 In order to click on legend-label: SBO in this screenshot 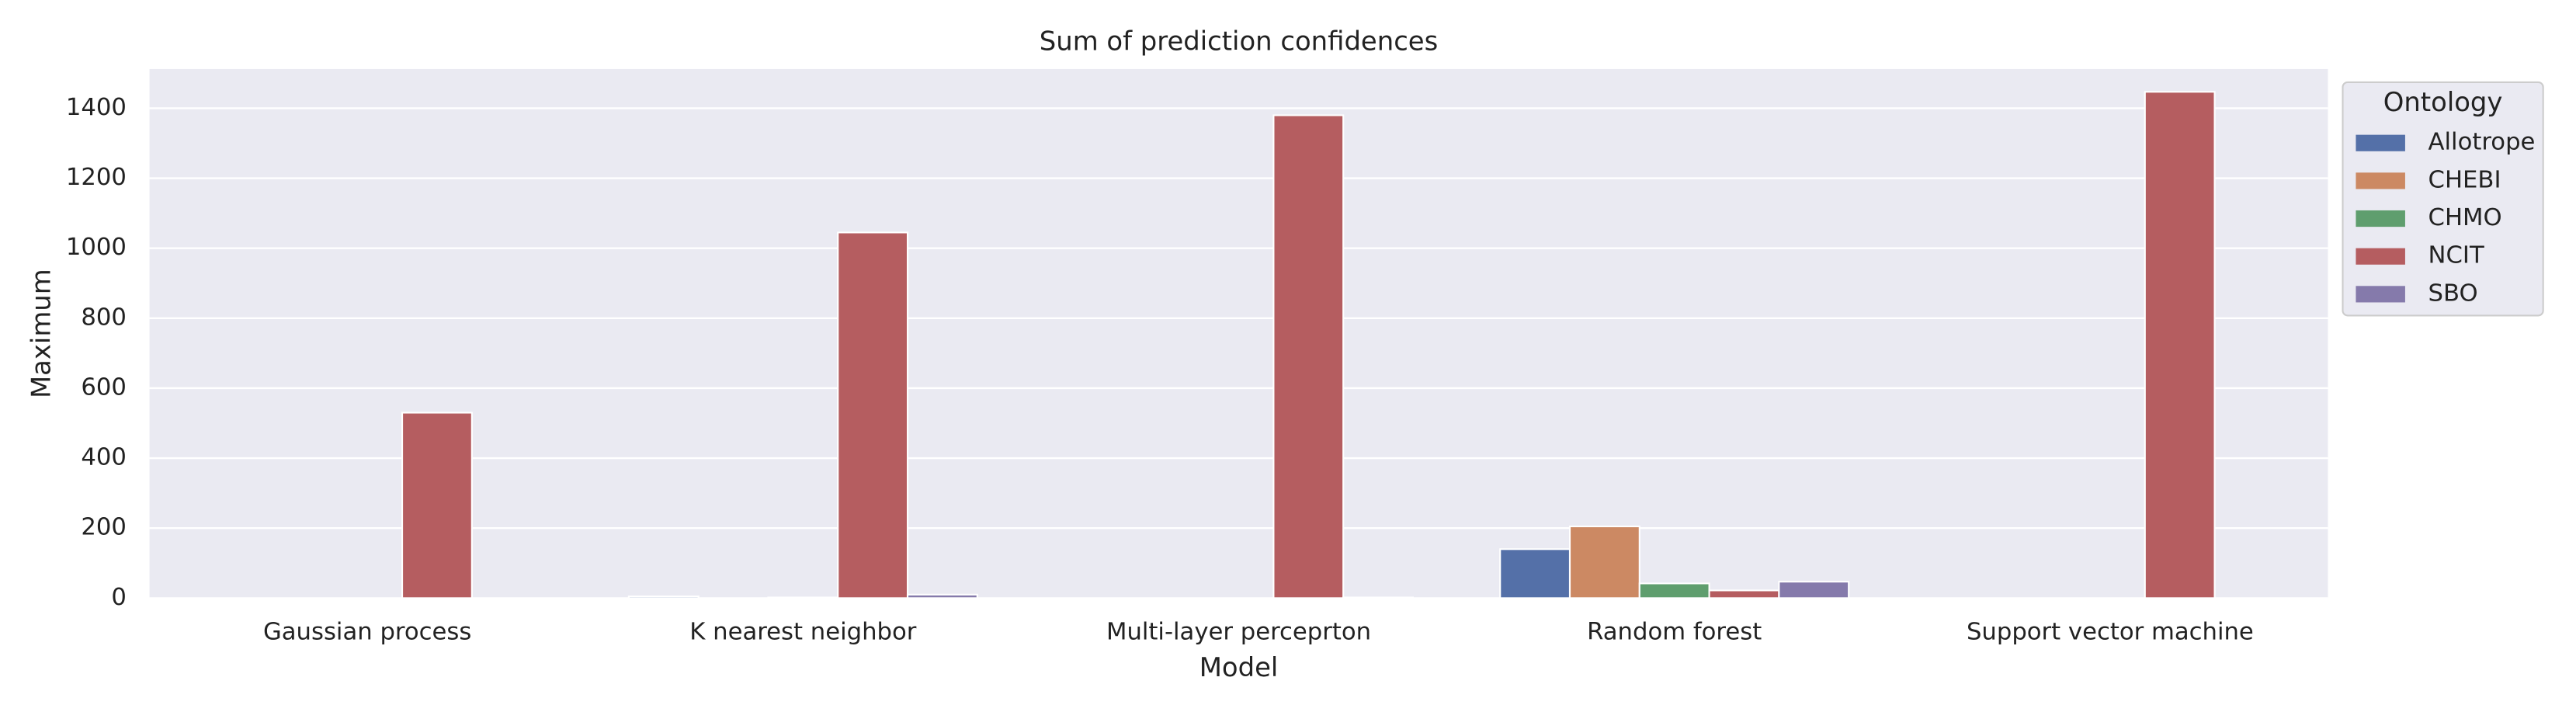, I will do `click(2453, 294)`.